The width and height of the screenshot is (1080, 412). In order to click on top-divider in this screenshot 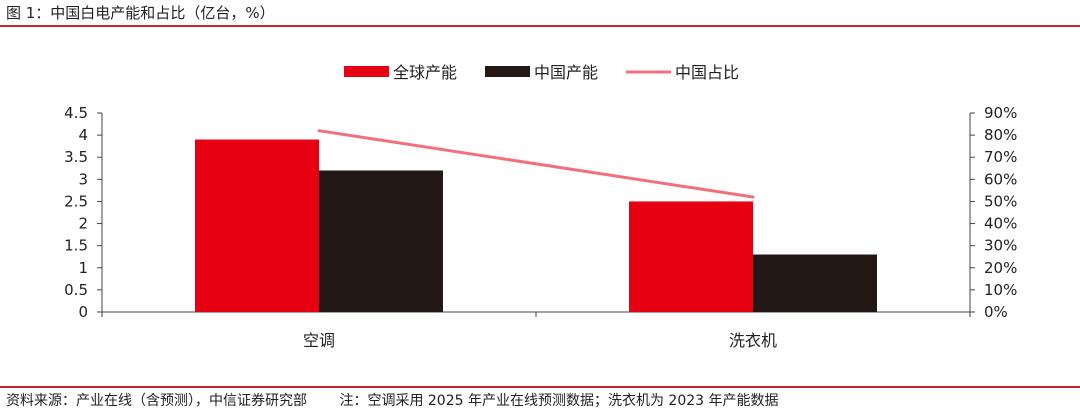, I will do `click(540, 26)`.